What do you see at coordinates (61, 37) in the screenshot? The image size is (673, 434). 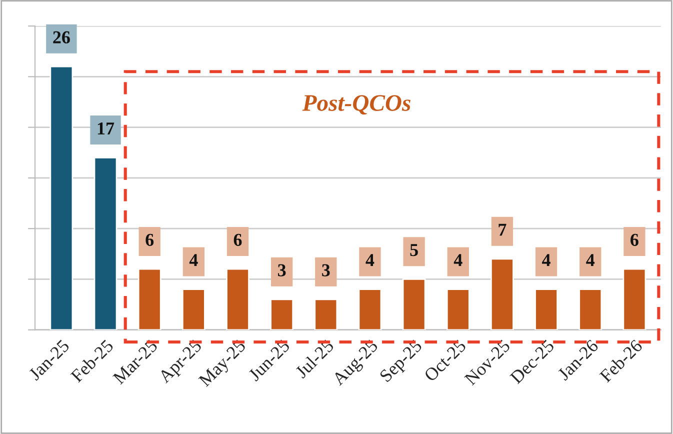 I see `data-label: 26` at bounding box center [61, 37].